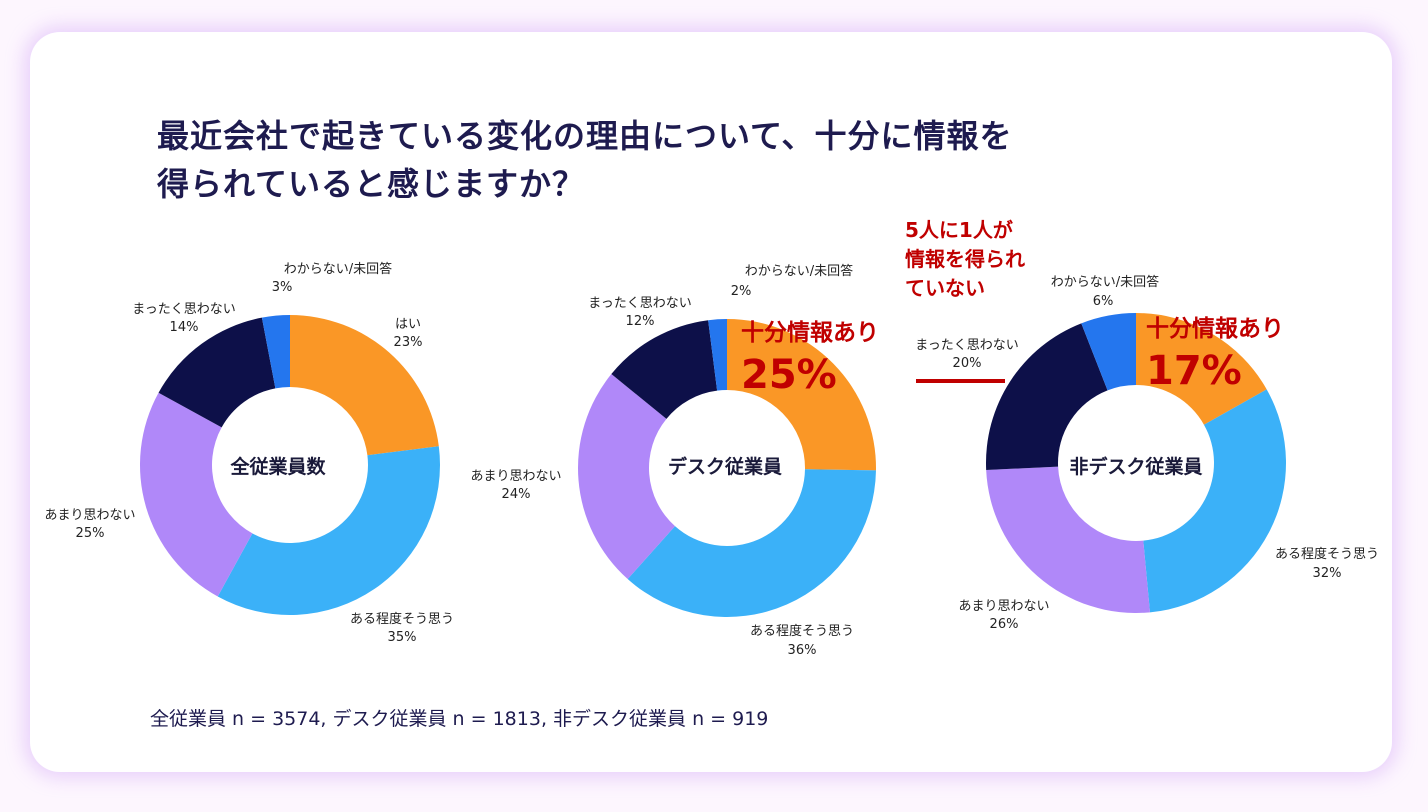 The width and height of the screenshot is (1428, 812). I want to click on annotation-line-3: ていない, so click(945, 288).